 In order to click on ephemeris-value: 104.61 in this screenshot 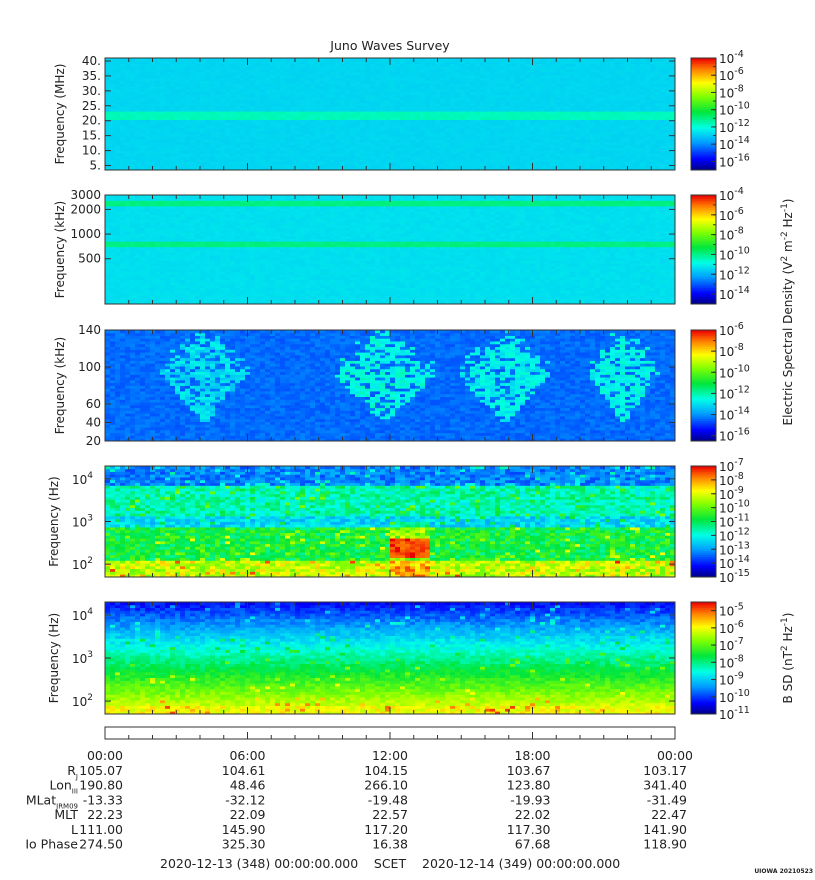, I will do `click(244, 770)`.